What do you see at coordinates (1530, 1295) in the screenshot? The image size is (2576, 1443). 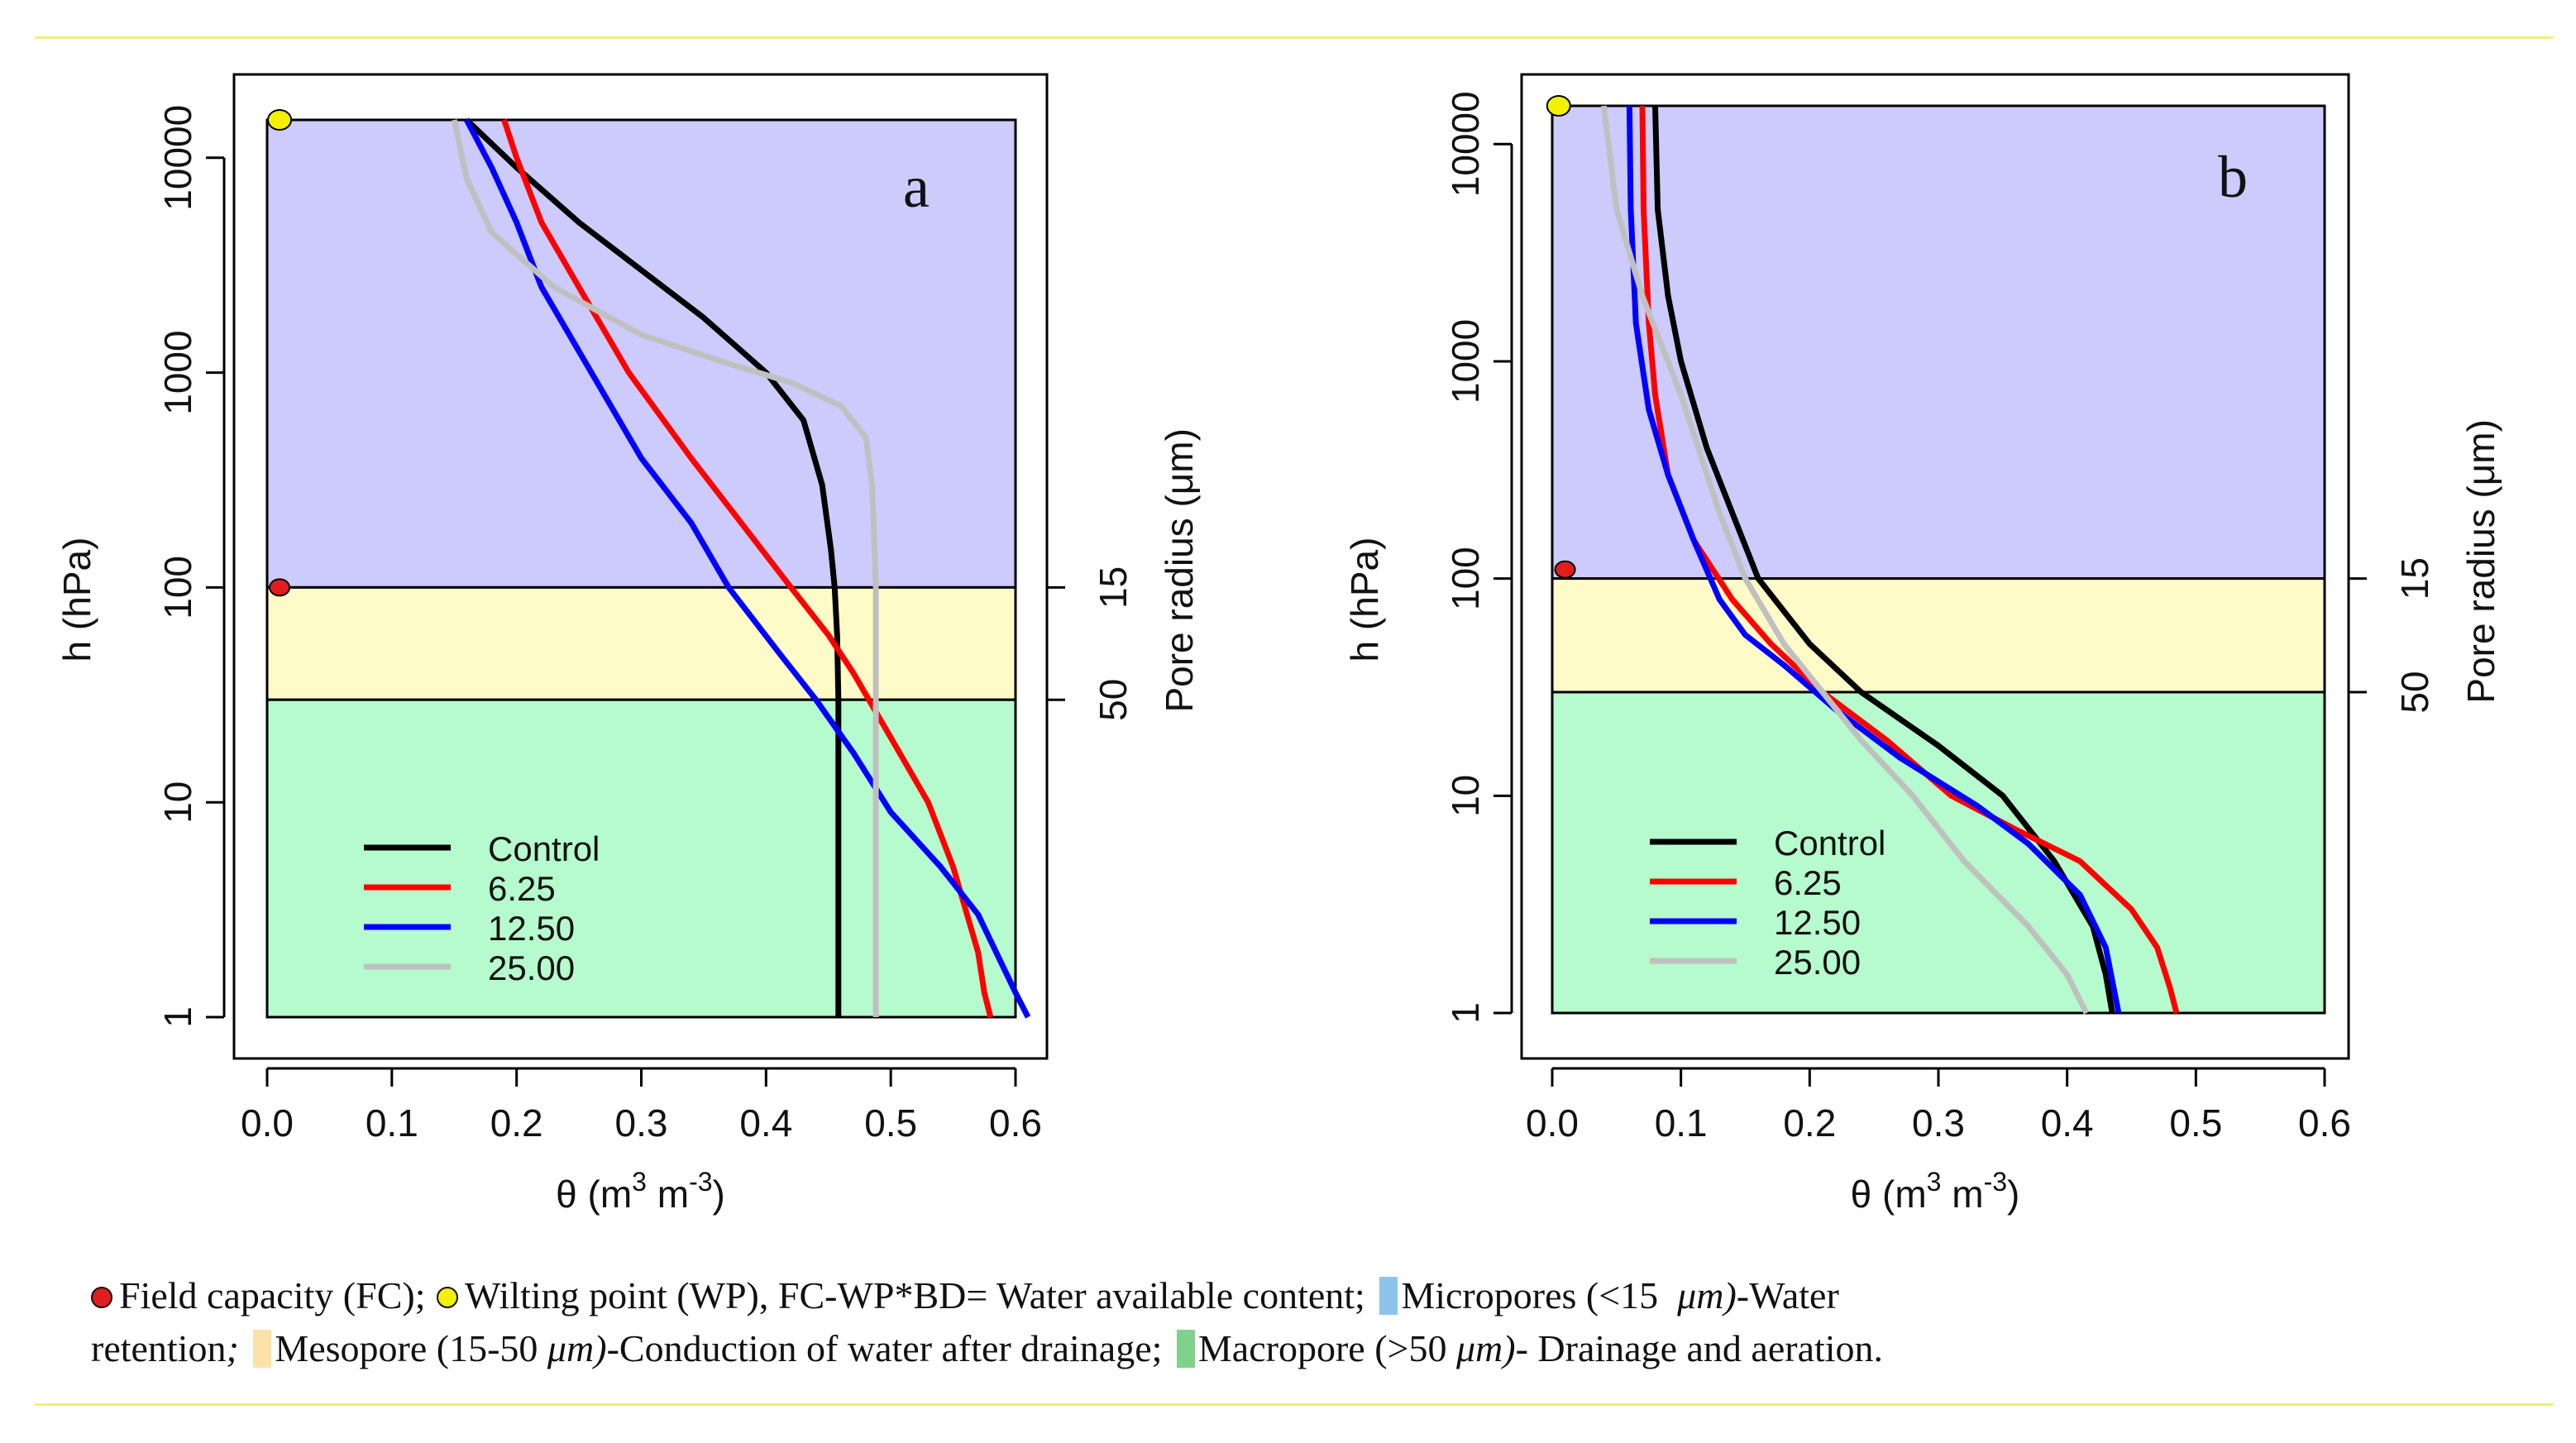 I see `caption-micro-a: Micropores (<15` at bounding box center [1530, 1295].